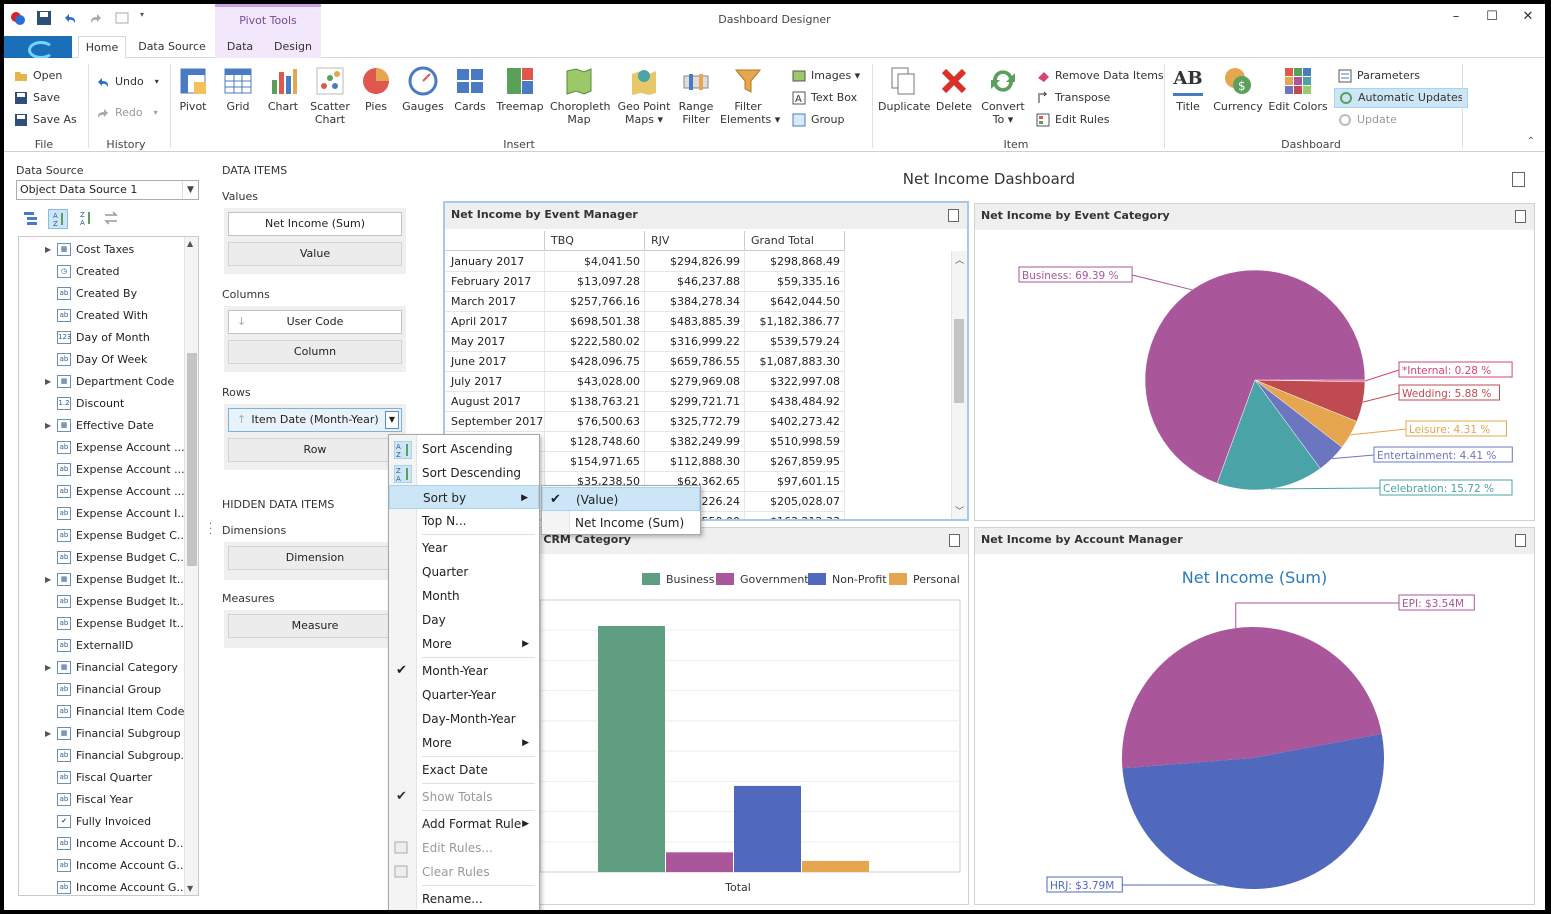  I want to click on field-list-item: ab Fiscal Quarter, so click(101, 778).